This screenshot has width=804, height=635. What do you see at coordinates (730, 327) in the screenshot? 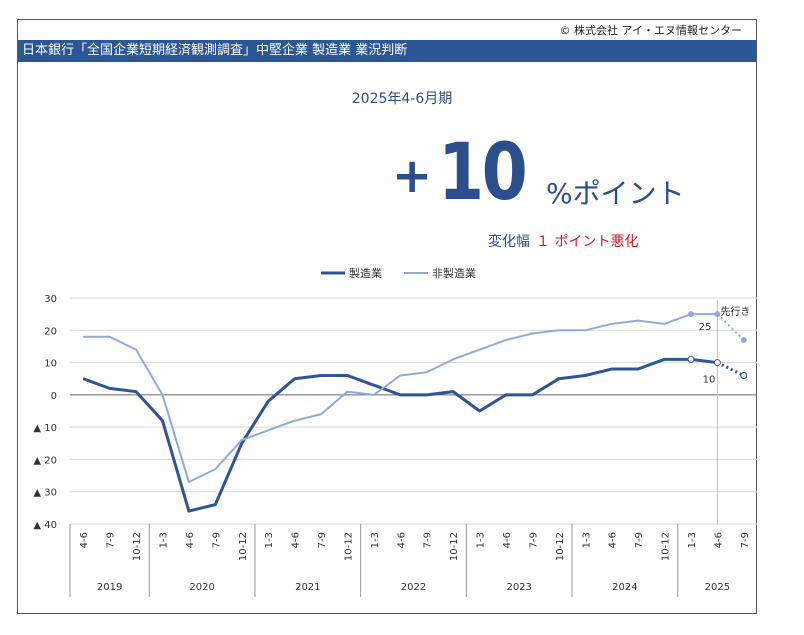
I see `forecast-non-manufacturing-line` at bounding box center [730, 327].